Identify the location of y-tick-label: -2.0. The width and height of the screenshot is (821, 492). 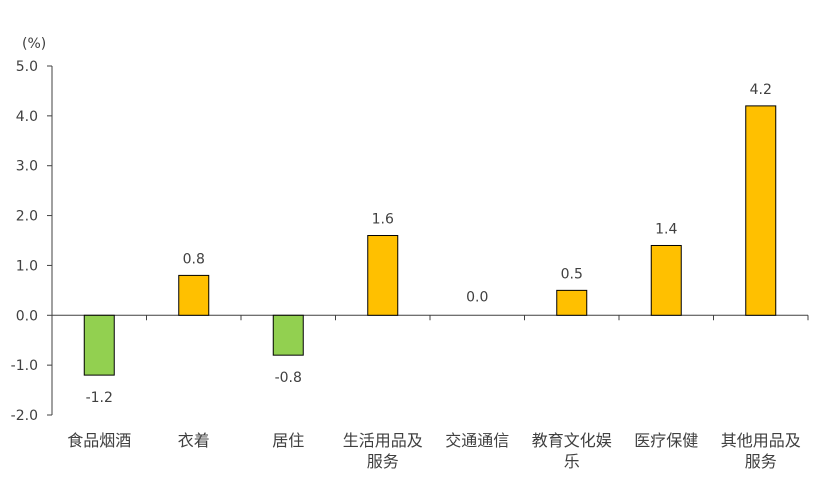
(24, 416).